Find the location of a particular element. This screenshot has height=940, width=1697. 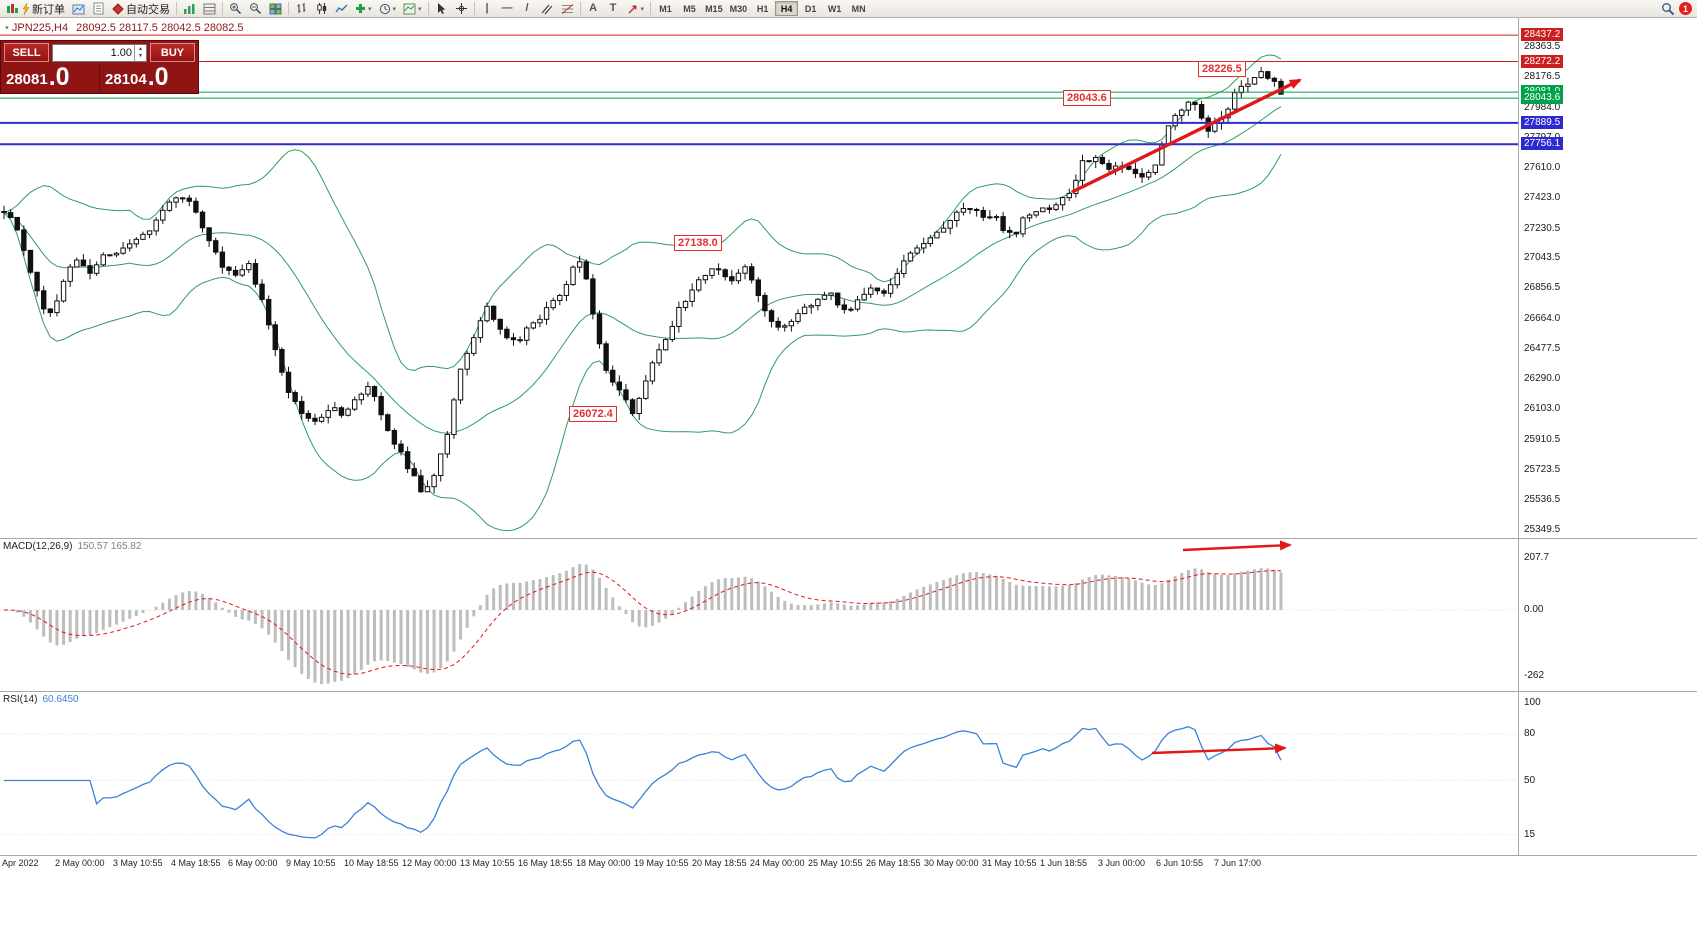

main-toolbar: 新订单 自动交易 is located at coordinates (848, 9).